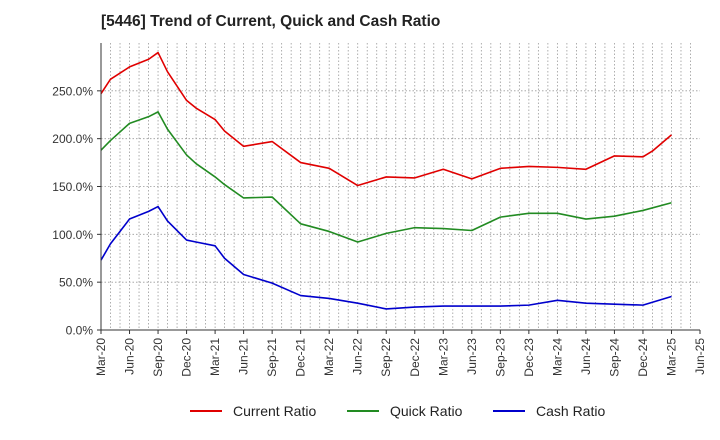 The width and height of the screenshot is (720, 440). What do you see at coordinates (426, 411) in the screenshot?
I see `legend-label-quick-ratio: Quick Ratio` at bounding box center [426, 411].